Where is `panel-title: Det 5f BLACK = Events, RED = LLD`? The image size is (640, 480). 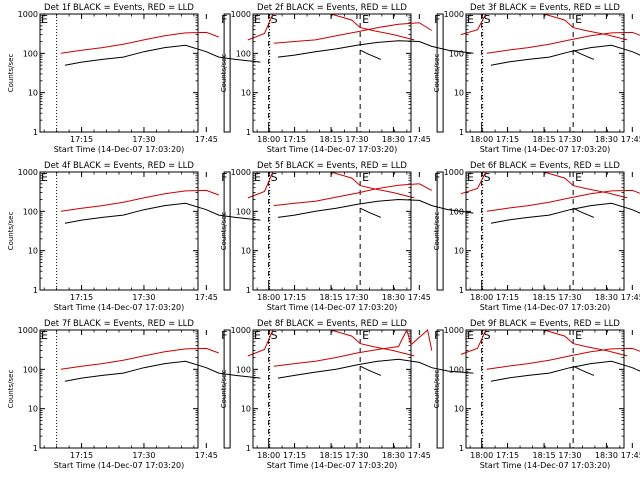 panel-title: Det 5f BLACK = Events, RED = LLD is located at coordinates (332, 166).